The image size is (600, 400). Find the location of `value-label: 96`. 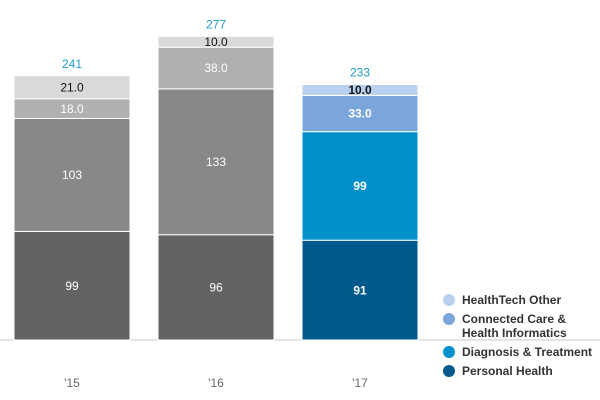

value-label: 96 is located at coordinates (216, 288).